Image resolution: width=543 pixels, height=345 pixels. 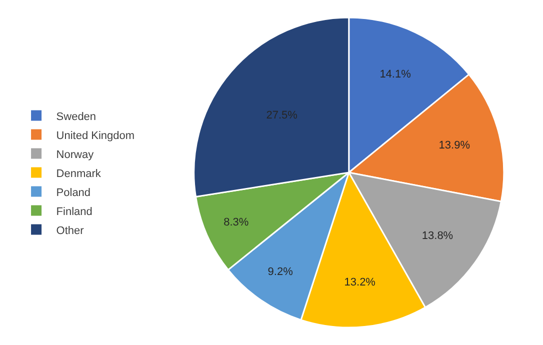 I want to click on legend-label: Poland, so click(x=73, y=192).